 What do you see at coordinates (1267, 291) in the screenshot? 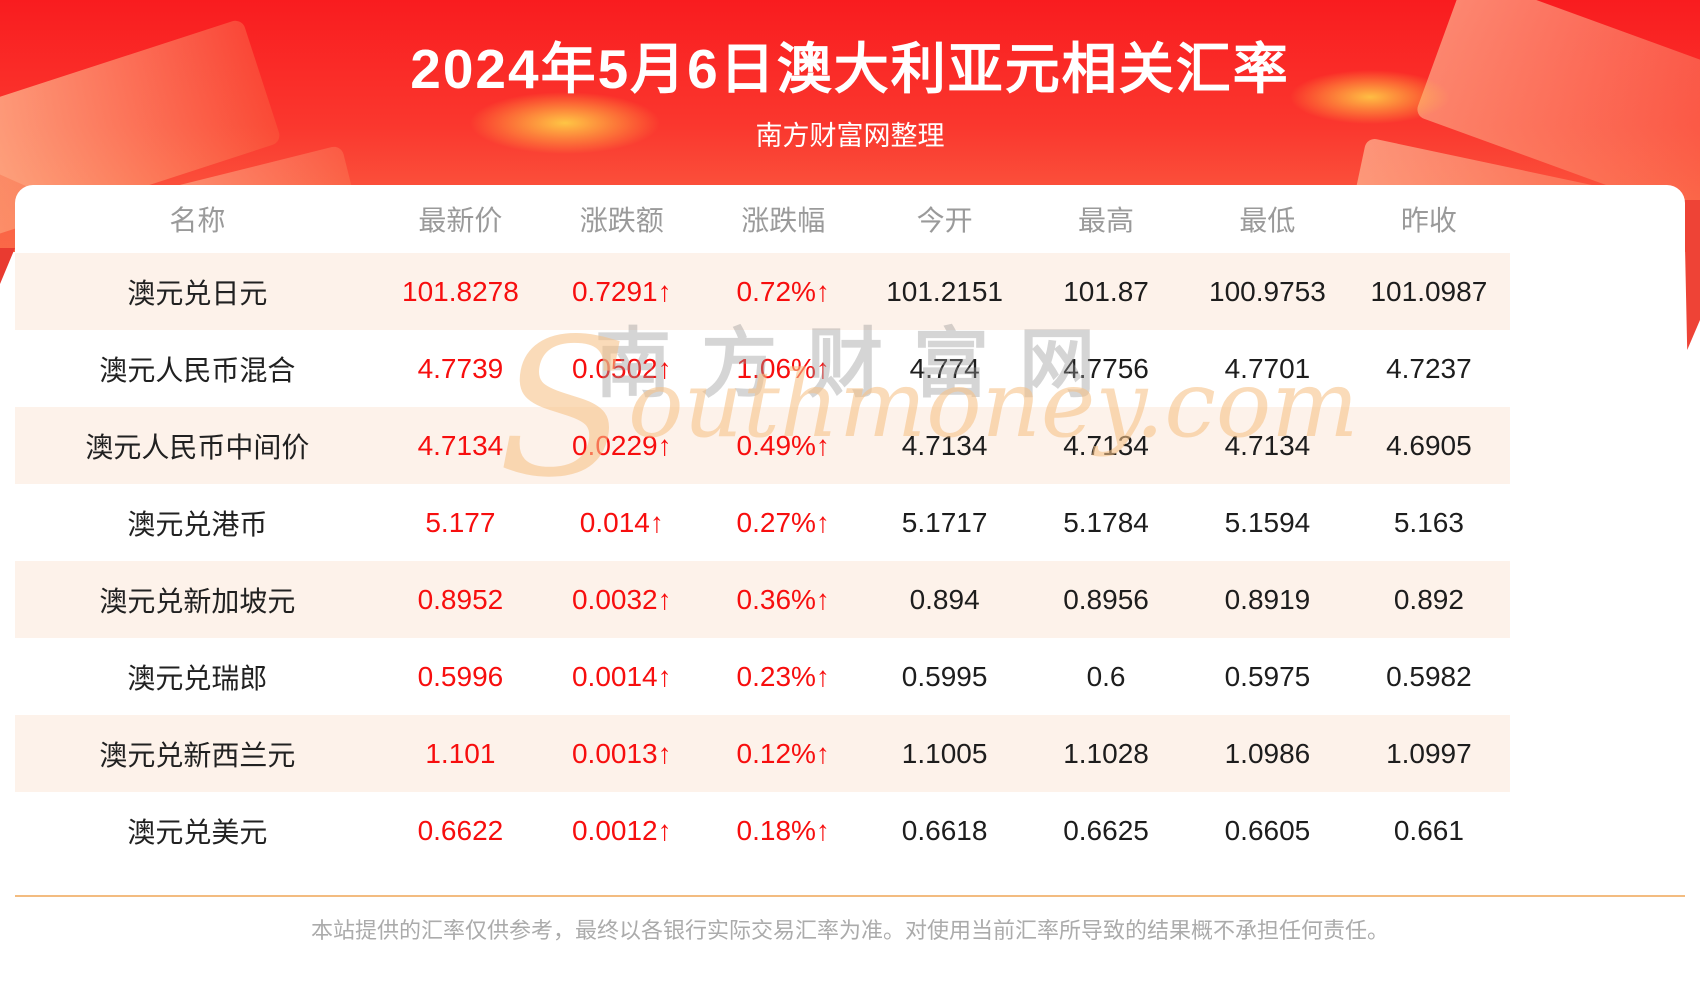
I see `cell-low: 100.9753` at bounding box center [1267, 291].